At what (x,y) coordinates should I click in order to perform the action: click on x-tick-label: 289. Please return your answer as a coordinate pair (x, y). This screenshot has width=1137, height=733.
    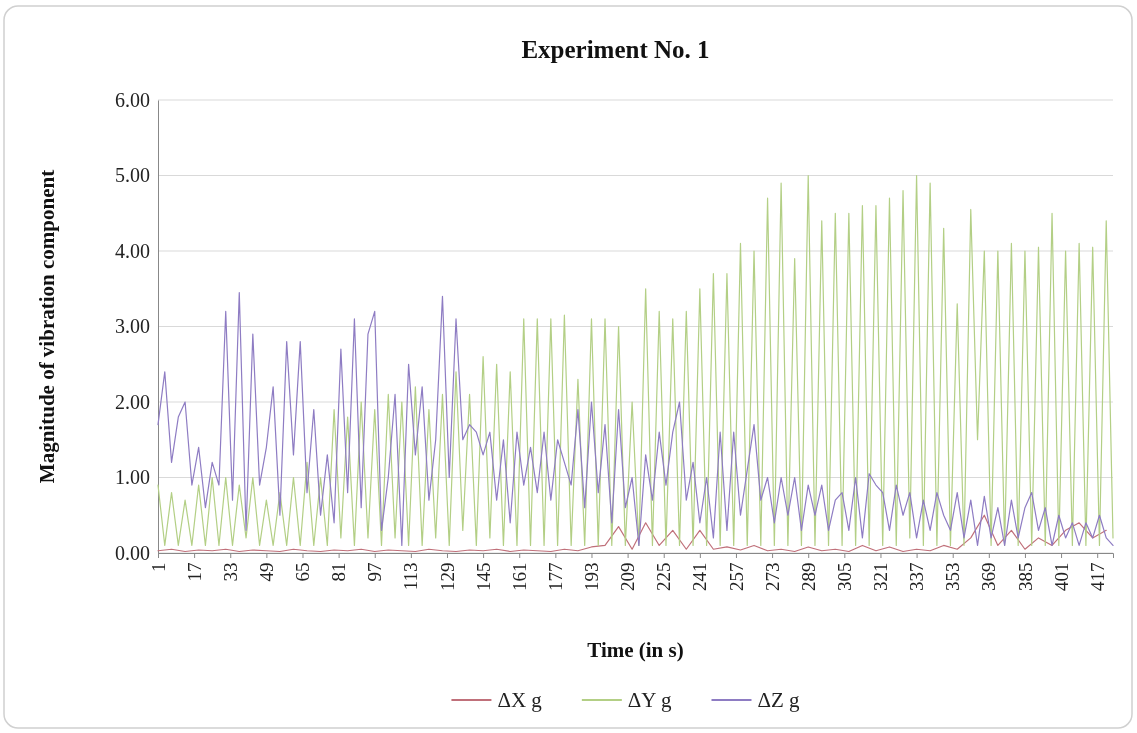
    Looking at the image, I should click on (808, 576).